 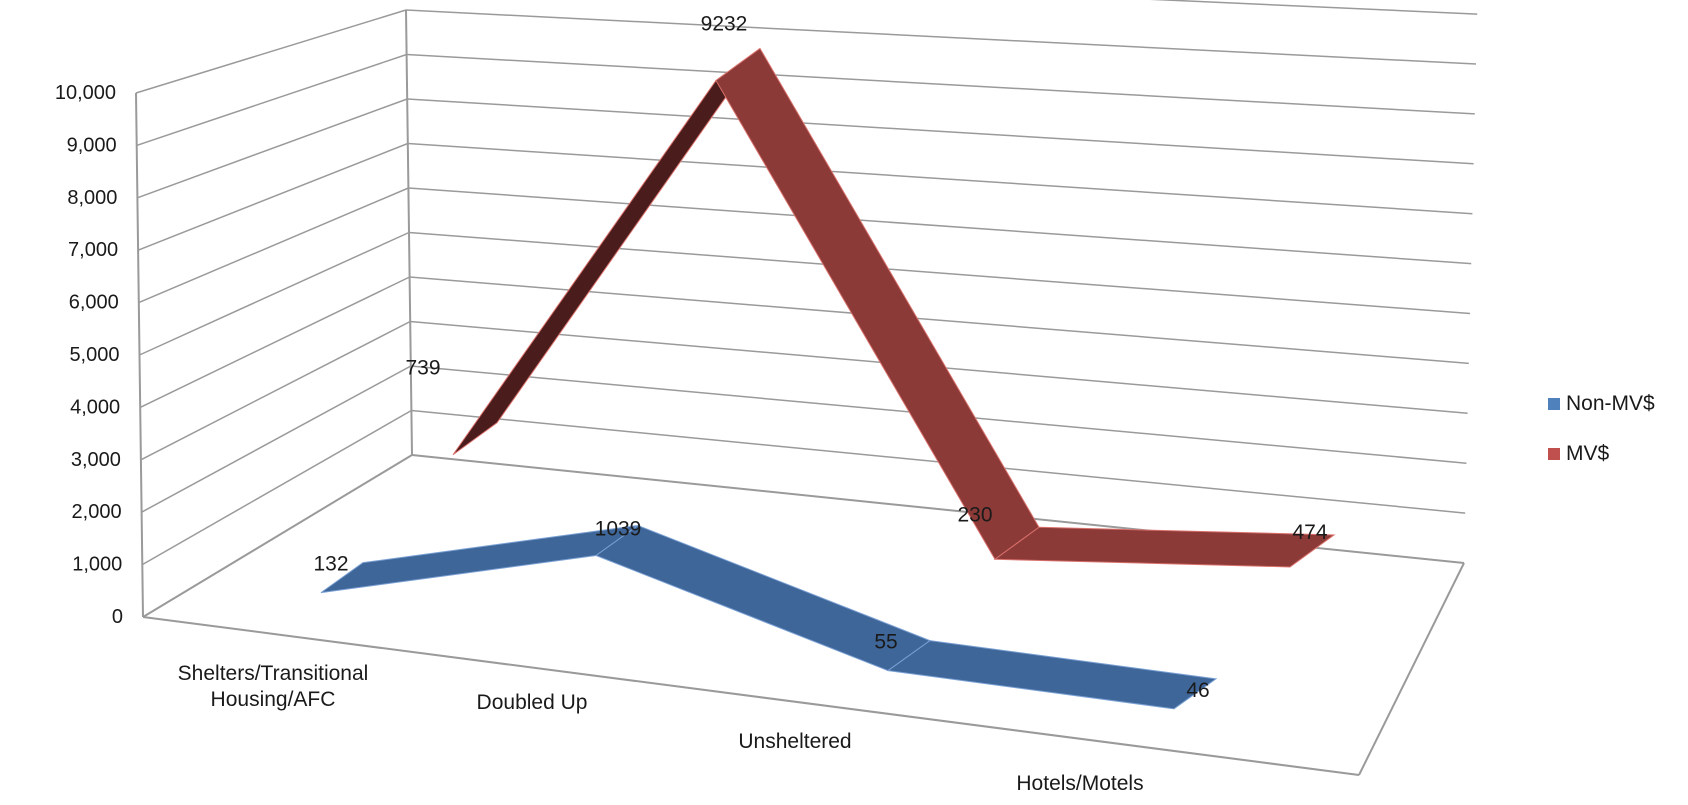 I want to click on legend-swatch-non-mv, so click(x=1554, y=404).